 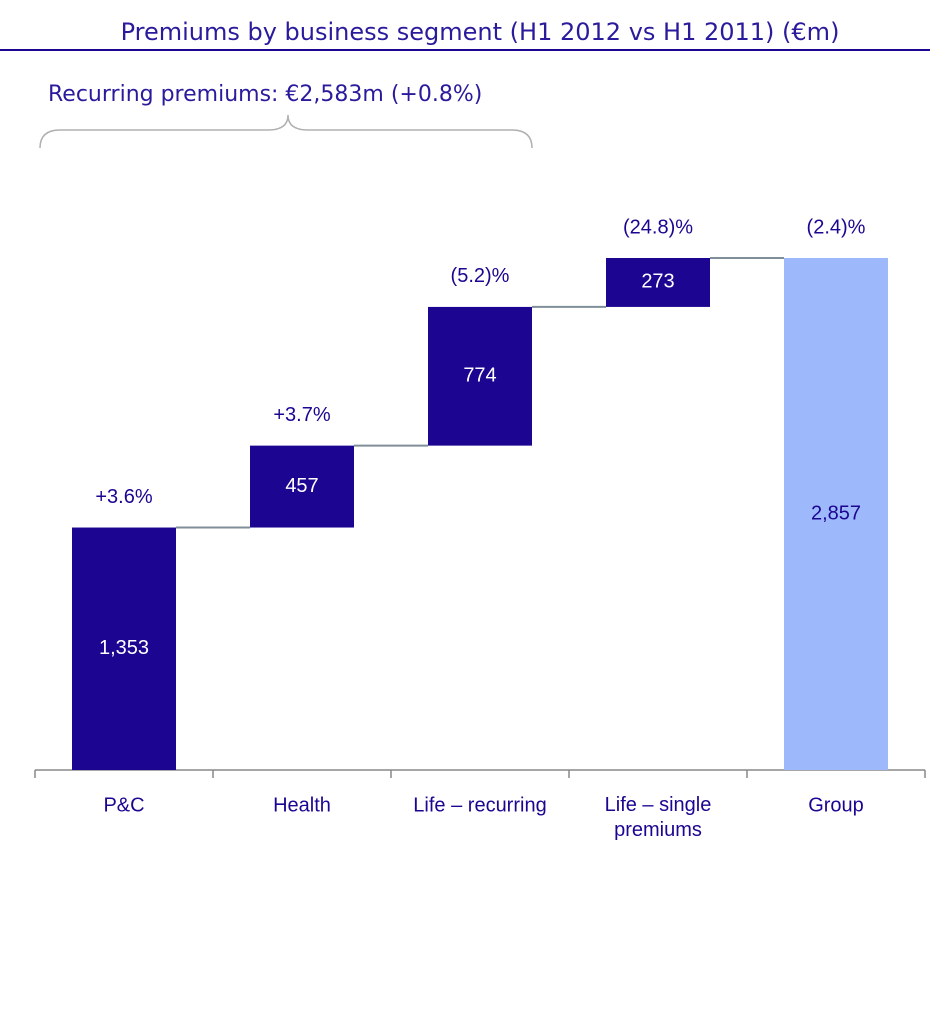 I want to click on x-tick-label: Health, so click(x=302, y=805).